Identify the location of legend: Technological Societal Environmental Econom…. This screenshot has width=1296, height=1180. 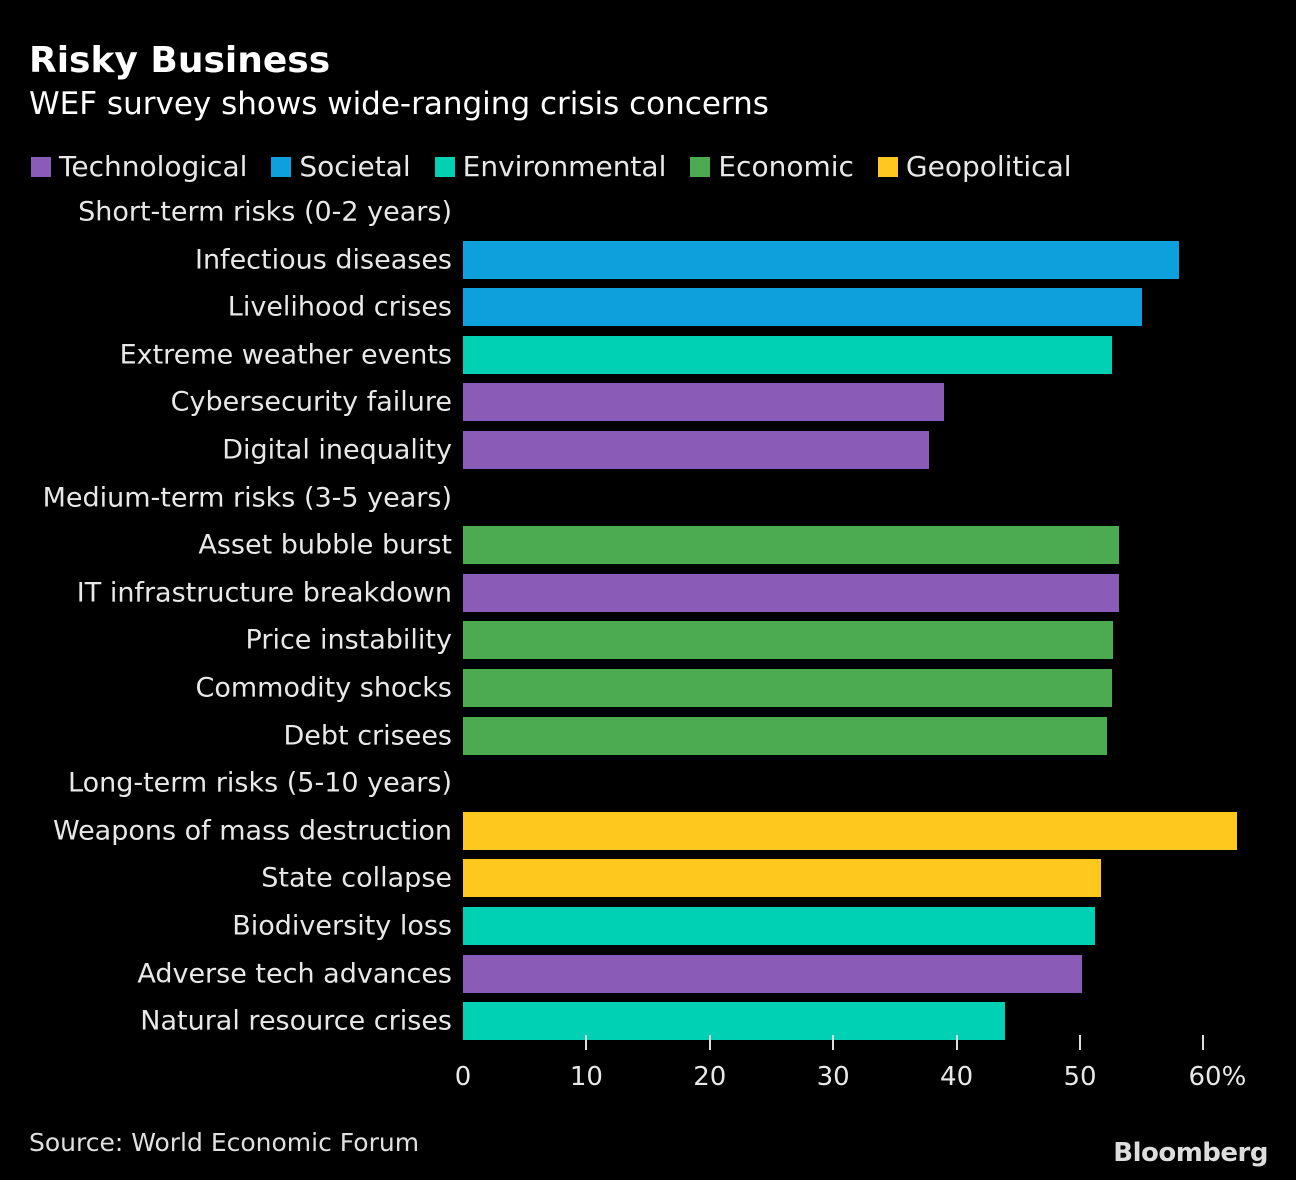
(551, 166).